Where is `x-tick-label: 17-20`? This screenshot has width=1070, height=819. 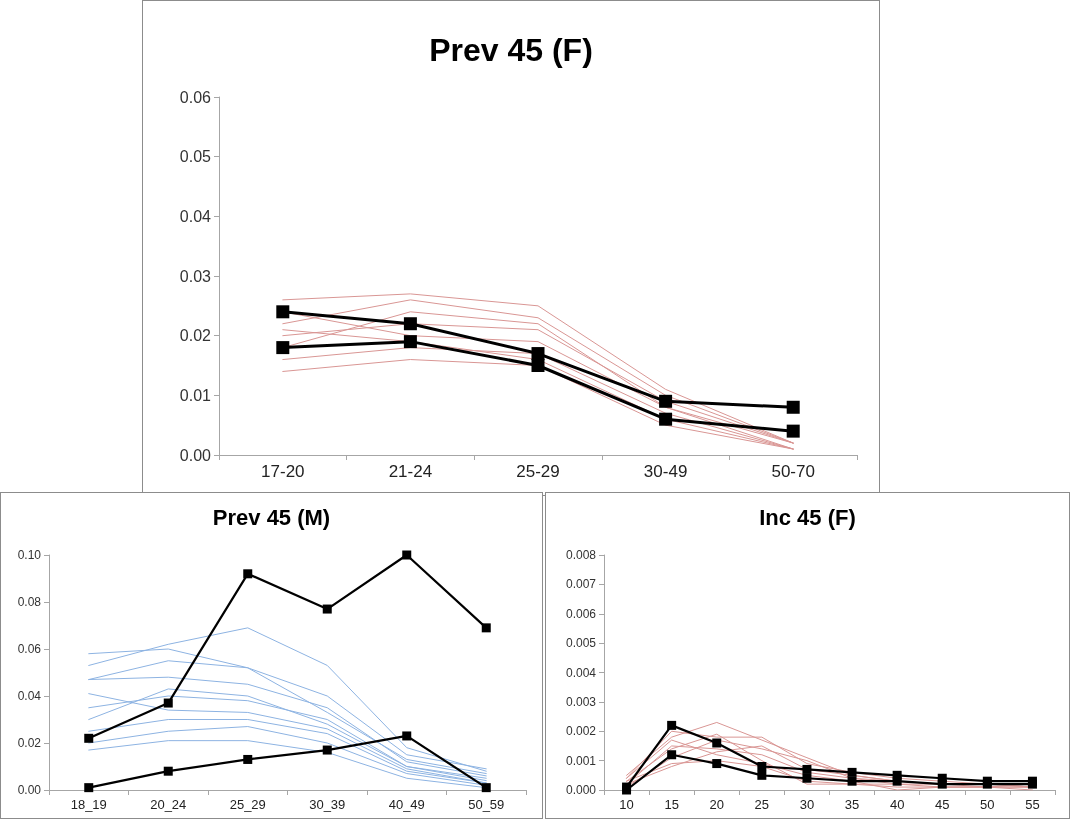 x-tick-label: 17-20 is located at coordinates (283, 471).